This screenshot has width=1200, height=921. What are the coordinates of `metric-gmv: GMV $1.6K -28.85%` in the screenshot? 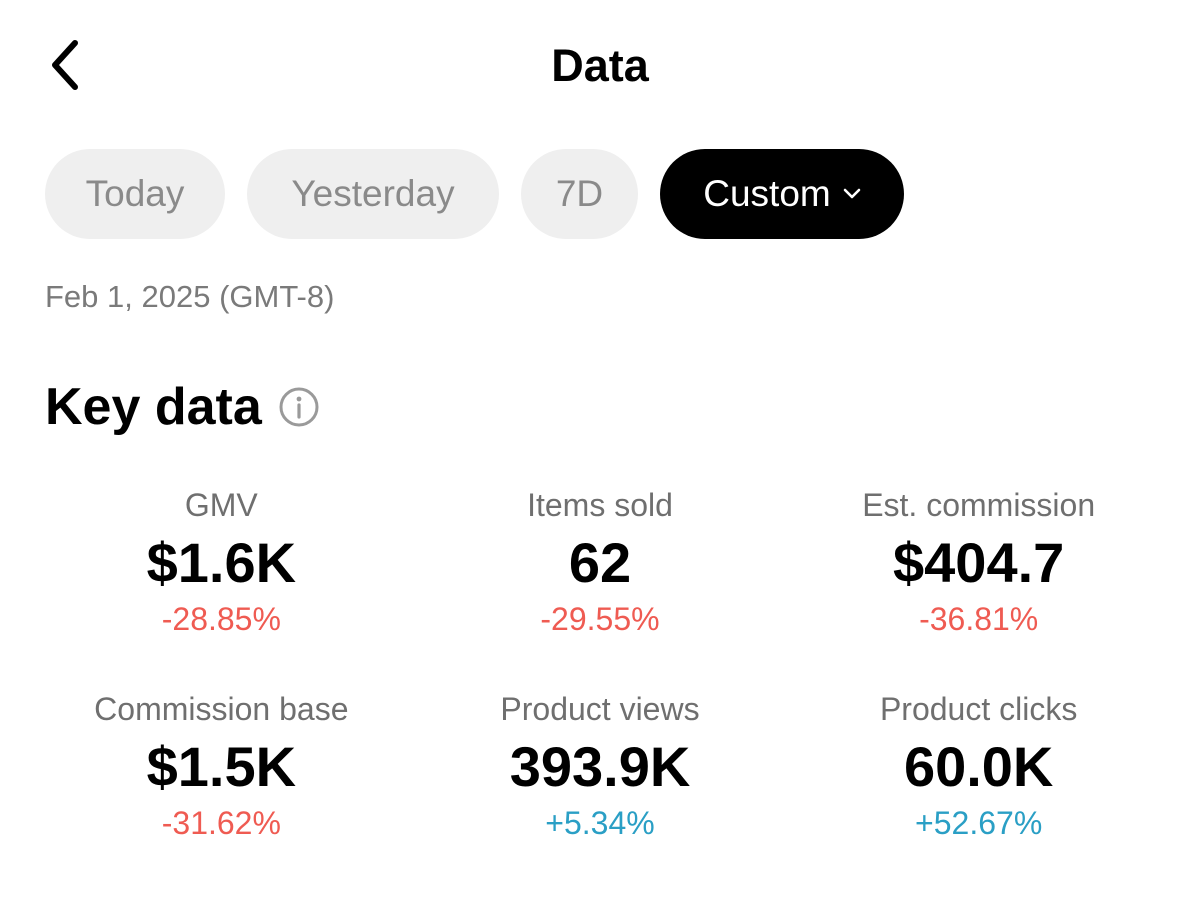 It's located at (221, 566).